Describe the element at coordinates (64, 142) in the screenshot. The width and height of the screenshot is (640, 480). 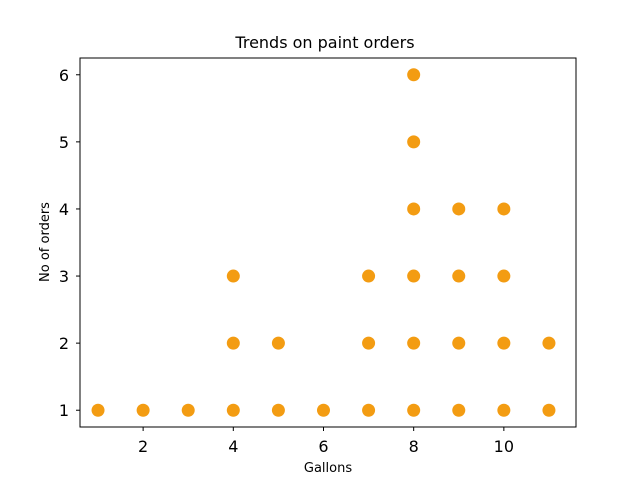
I see `y-tick-label: 5` at that location.